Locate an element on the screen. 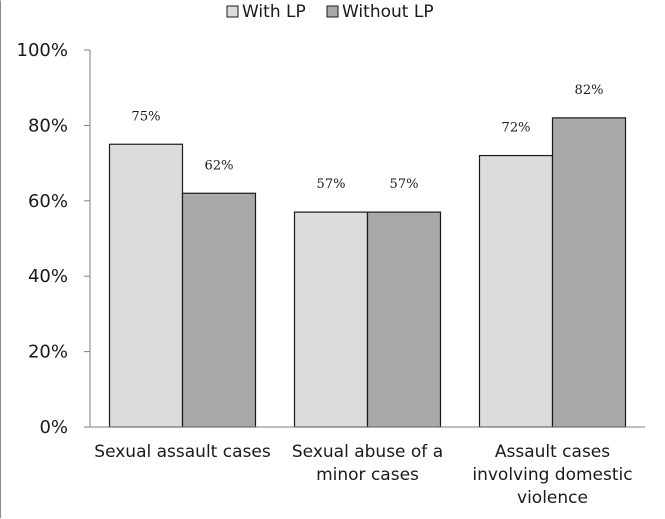 Image resolution: width=665 pixels, height=519 pixels. y-tick-label: 60% is located at coordinates (48, 201).